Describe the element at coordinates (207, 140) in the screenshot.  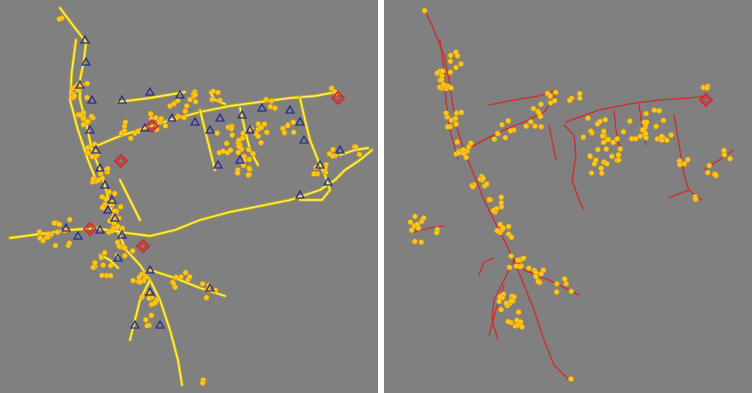
I see `pipe-line-inner` at that location.